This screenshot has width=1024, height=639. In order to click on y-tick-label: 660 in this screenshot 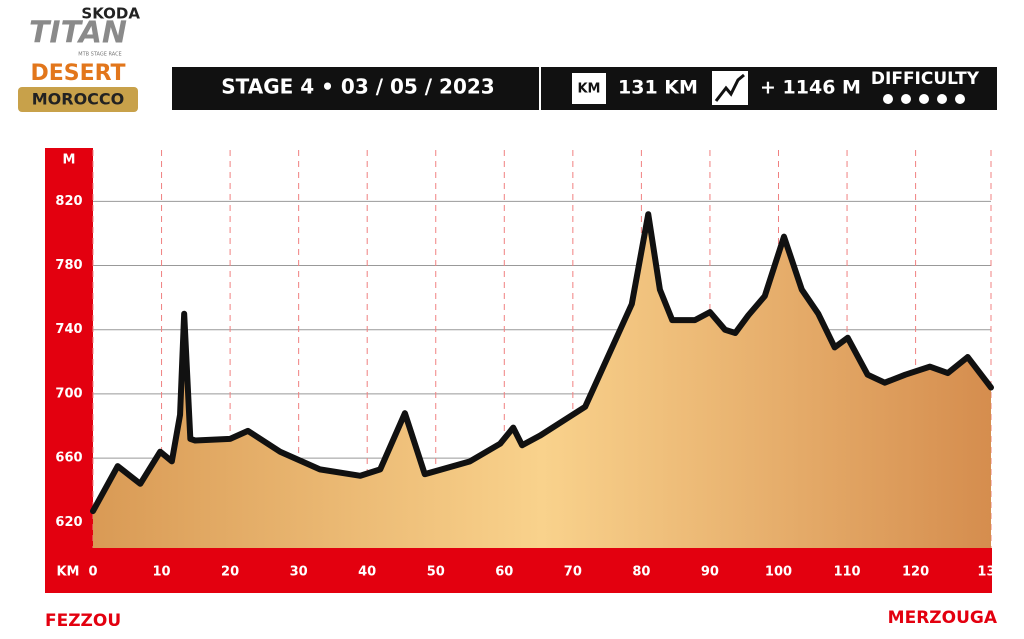, I will do `click(68, 458)`.